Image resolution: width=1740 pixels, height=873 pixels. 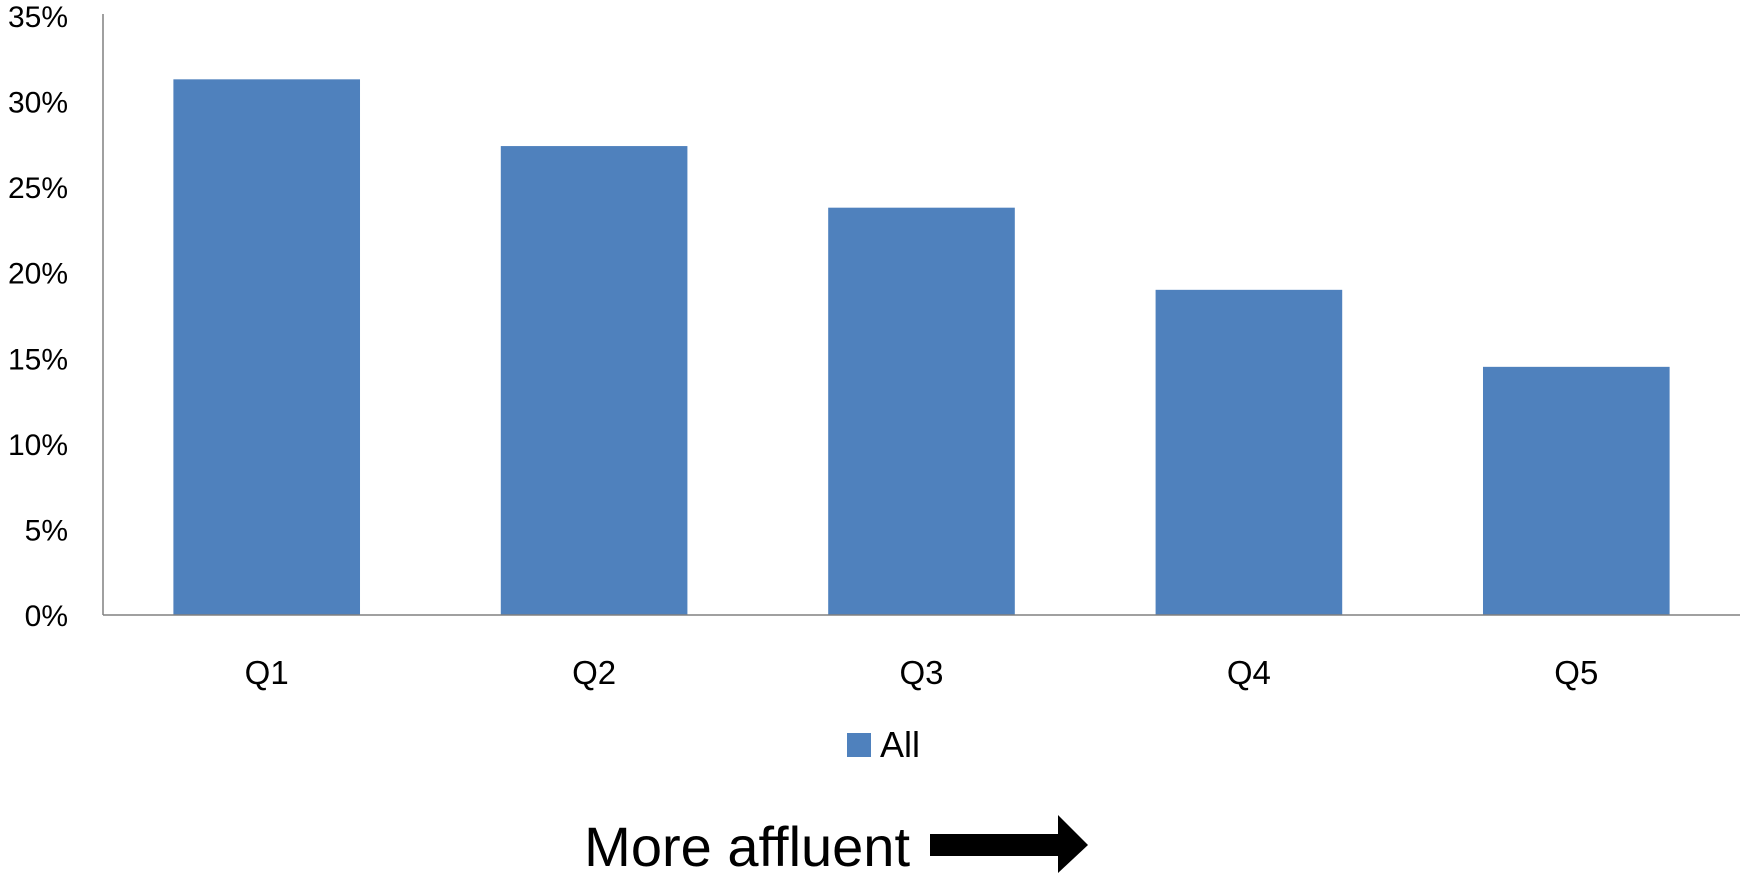 I want to click on affluence-note: More affluent, so click(x=836, y=844).